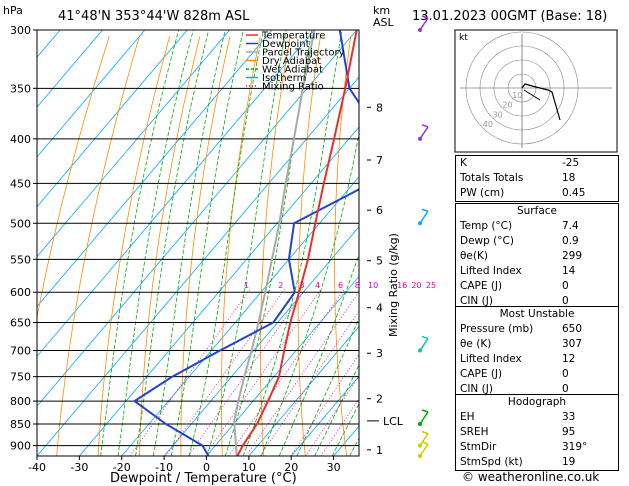 The image size is (629, 486). Describe the element at coordinates (20, 88) in the screenshot. I see `pressure-tick-label: 350` at that location.